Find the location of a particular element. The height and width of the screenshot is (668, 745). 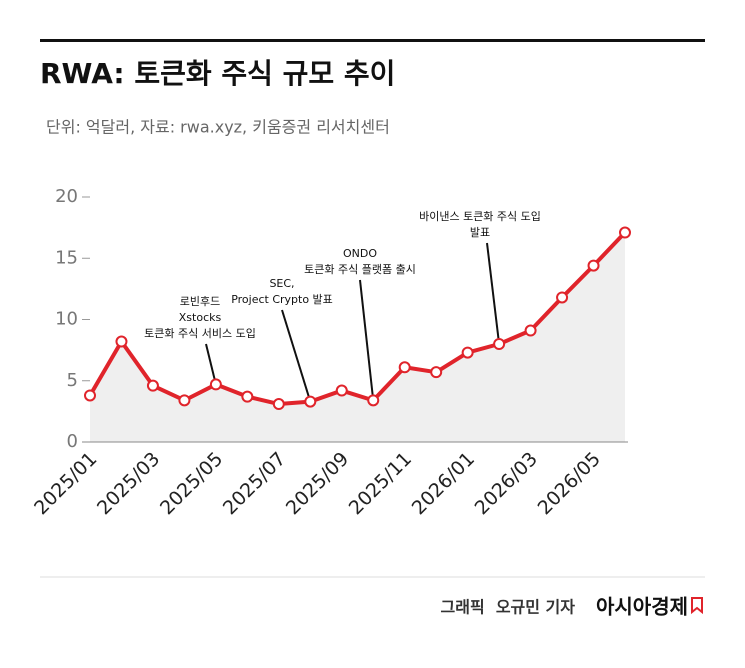

chart-subtitle: 단위: 억달러, 자료: rwa.xyz, 키움증권 리서치센터 is located at coordinates (218, 127).